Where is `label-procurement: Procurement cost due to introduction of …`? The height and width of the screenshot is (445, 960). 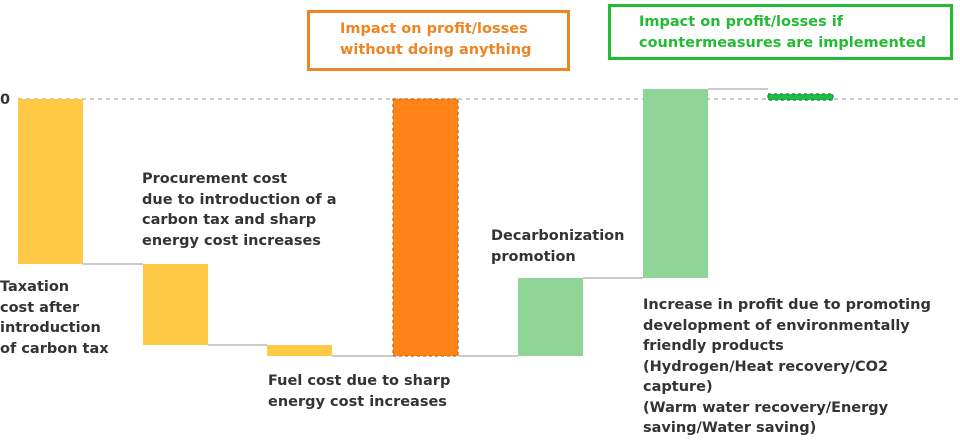
label-procurement: Procurement cost due to introduction of … is located at coordinates (239, 210).